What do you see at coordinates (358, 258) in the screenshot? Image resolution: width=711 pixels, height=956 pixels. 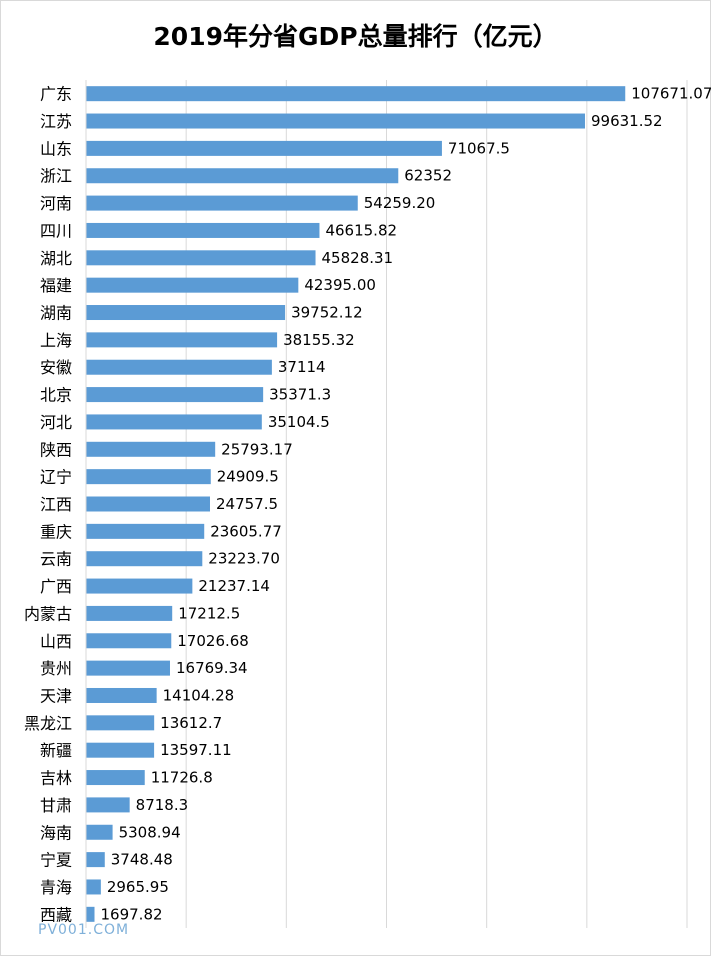 I see `data-label: 45828.31` at bounding box center [358, 258].